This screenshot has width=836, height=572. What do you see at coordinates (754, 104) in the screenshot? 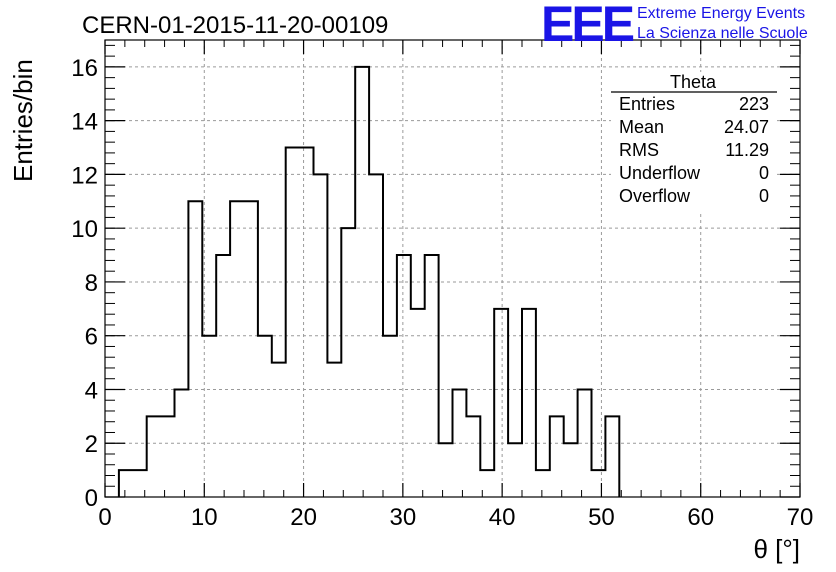
I see `stats-row-value: 223` at bounding box center [754, 104].